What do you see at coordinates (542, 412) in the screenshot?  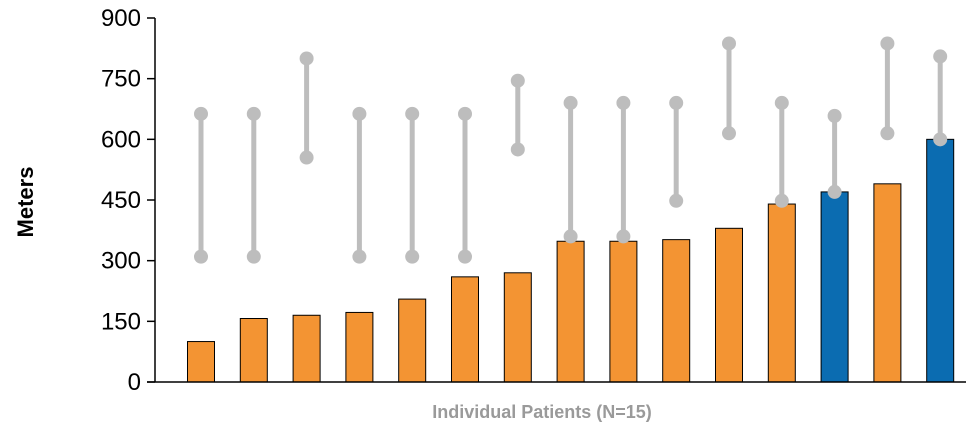 I see `x-axis-title: Individual Patients (N=15)` at bounding box center [542, 412].